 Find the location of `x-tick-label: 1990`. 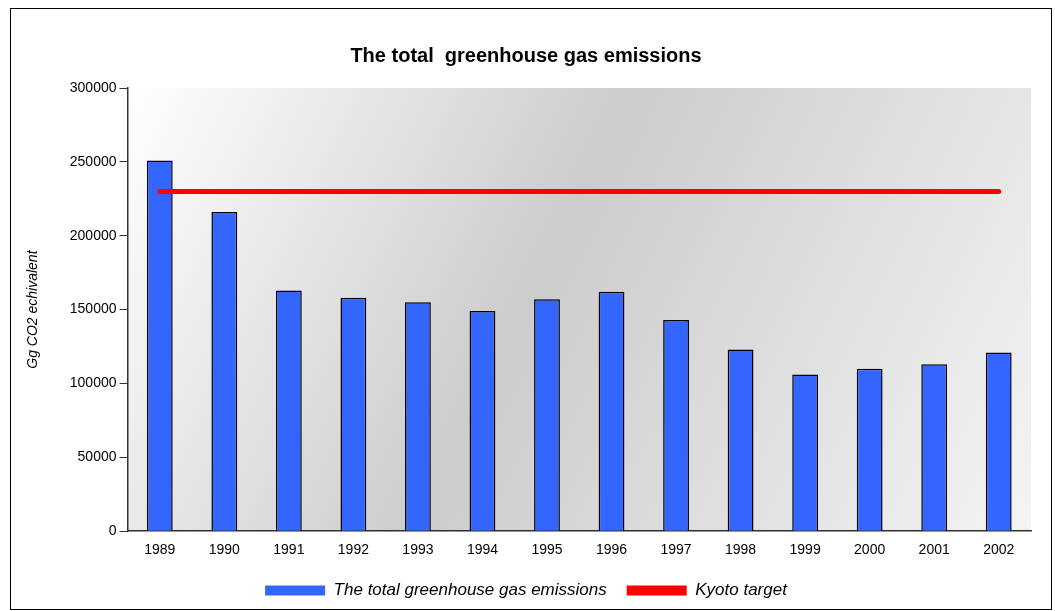

x-tick-label: 1990 is located at coordinates (224, 549).